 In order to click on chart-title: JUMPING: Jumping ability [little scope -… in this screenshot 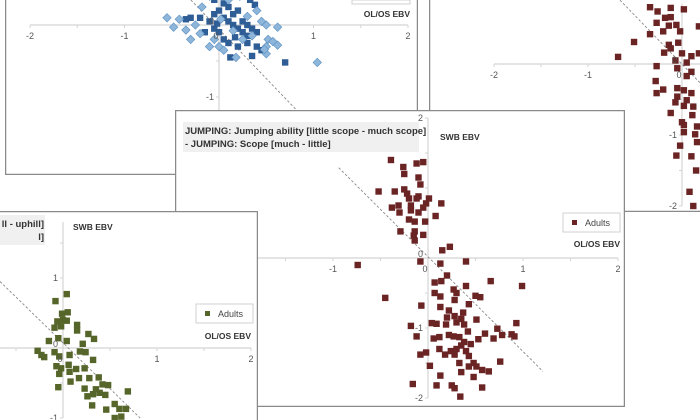, I will do `click(304, 137)`.